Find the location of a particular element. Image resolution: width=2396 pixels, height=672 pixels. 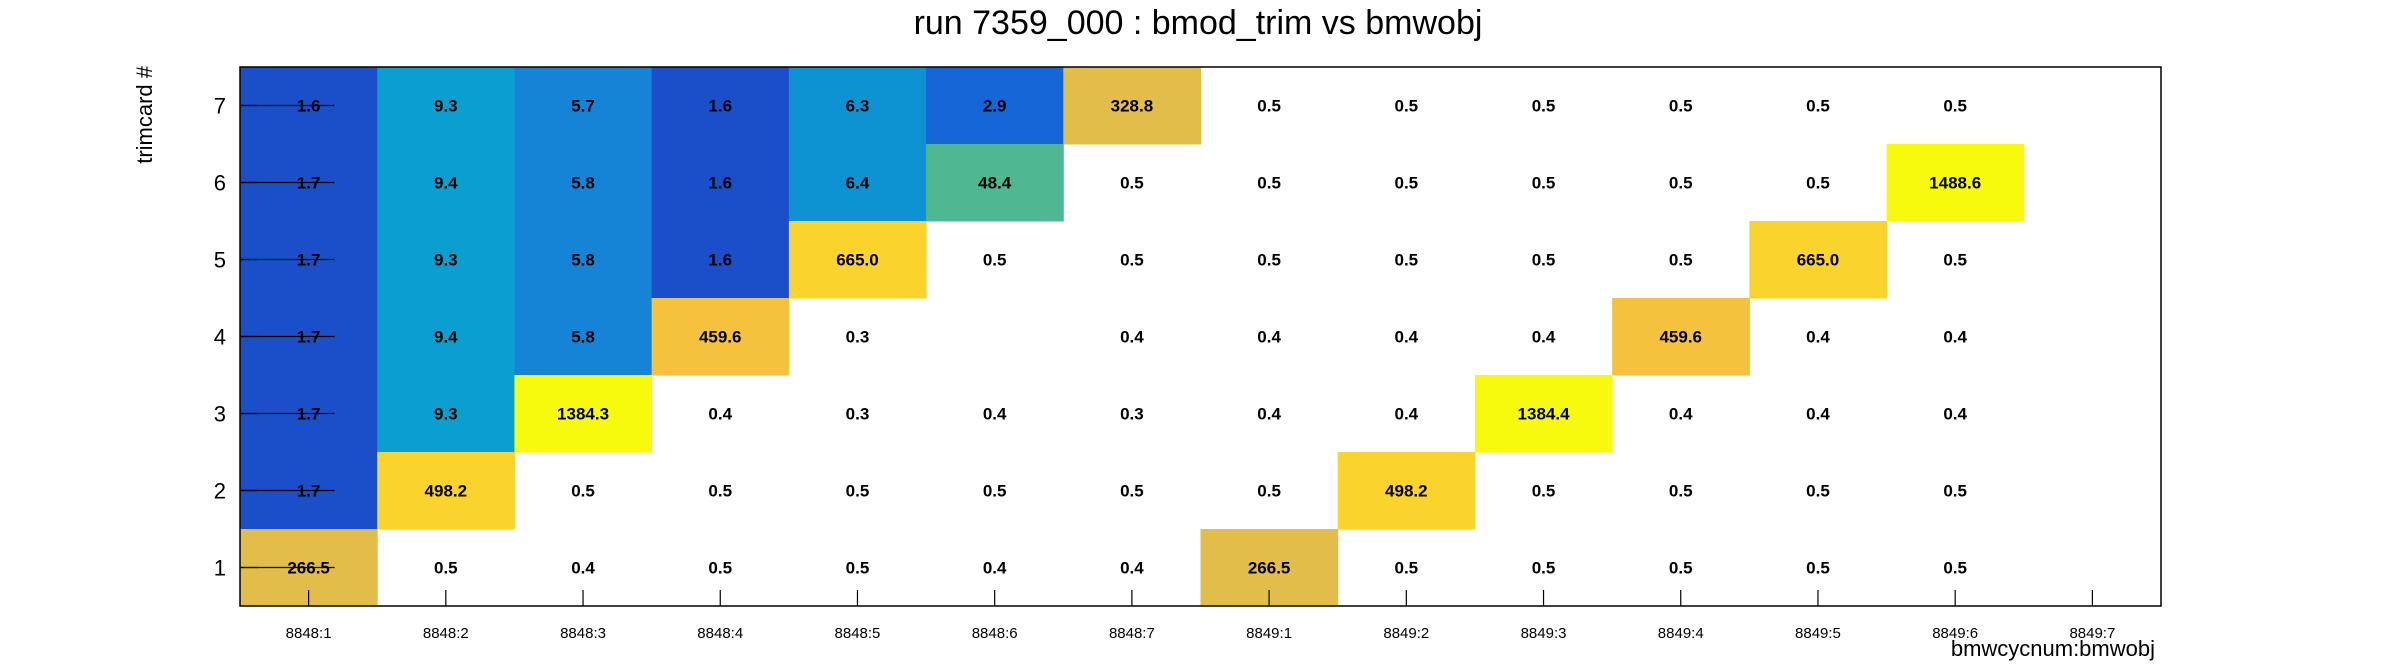

x-tick-label: 8848:5 is located at coordinates (858, 633).